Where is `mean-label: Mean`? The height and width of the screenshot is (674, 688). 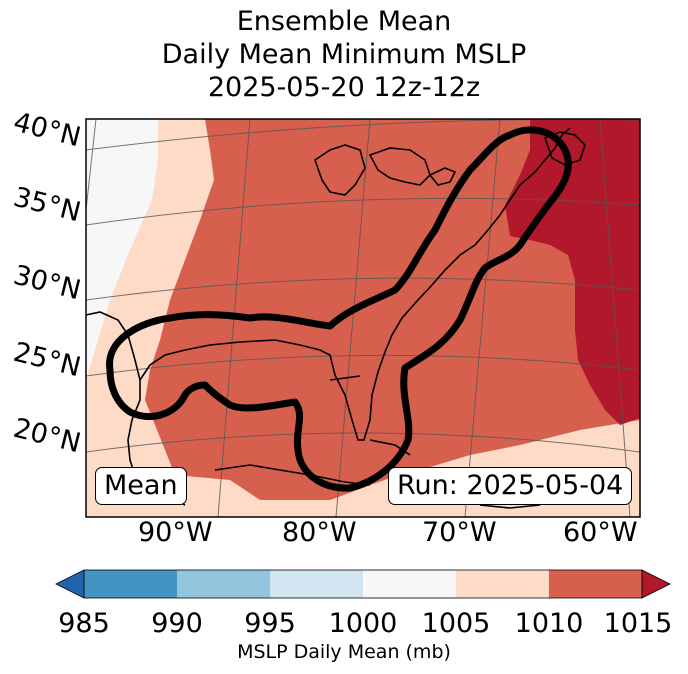 mean-label: Mean is located at coordinates (141, 486).